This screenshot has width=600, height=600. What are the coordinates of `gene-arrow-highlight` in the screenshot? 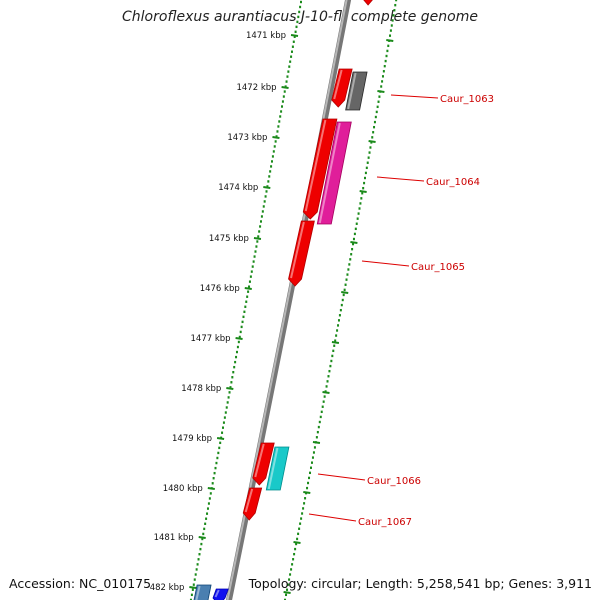 It's located at (315, 165).